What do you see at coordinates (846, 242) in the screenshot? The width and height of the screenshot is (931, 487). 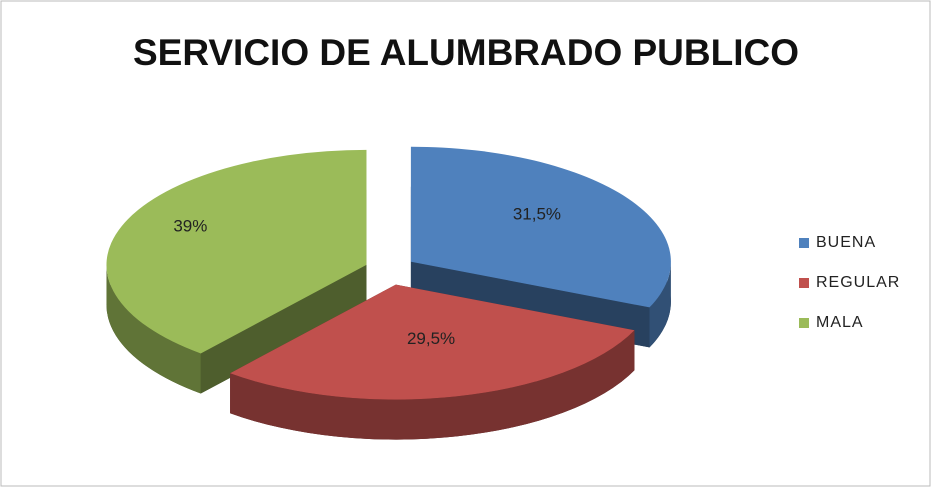 I see `legend-label: BUENA` at bounding box center [846, 242].